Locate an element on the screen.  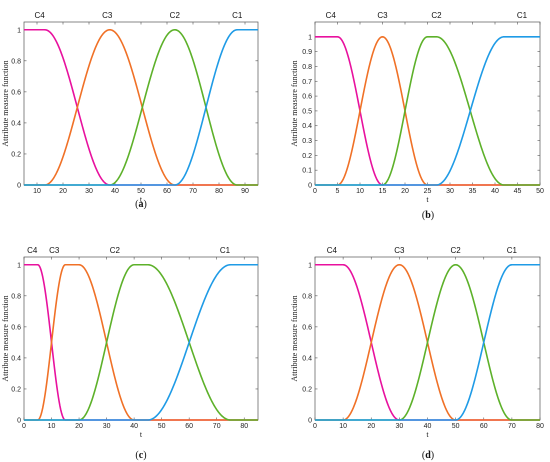
x-tick-label: 25 is located at coordinates (428, 191).